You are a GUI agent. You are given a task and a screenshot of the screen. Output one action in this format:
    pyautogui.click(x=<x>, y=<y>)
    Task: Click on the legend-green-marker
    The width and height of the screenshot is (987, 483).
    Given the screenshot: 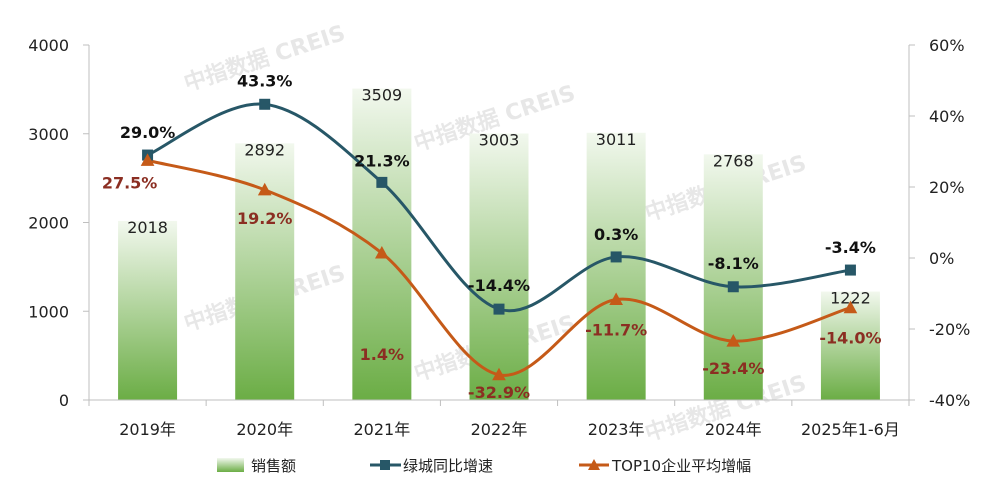 What is the action you would take?
    pyautogui.click(x=385, y=465)
    